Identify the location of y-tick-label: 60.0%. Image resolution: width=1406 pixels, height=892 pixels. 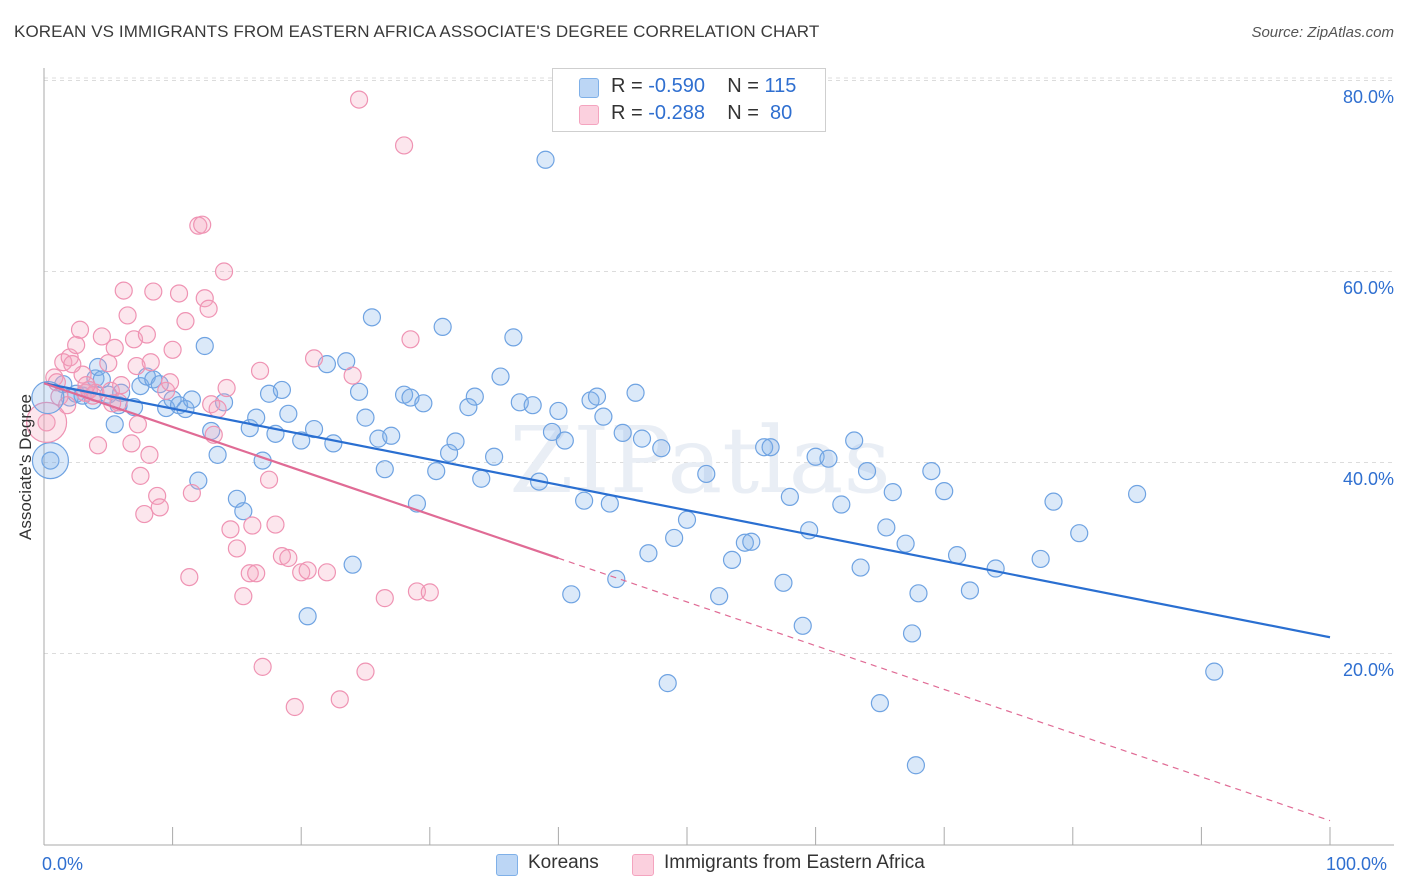
(1368, 287).